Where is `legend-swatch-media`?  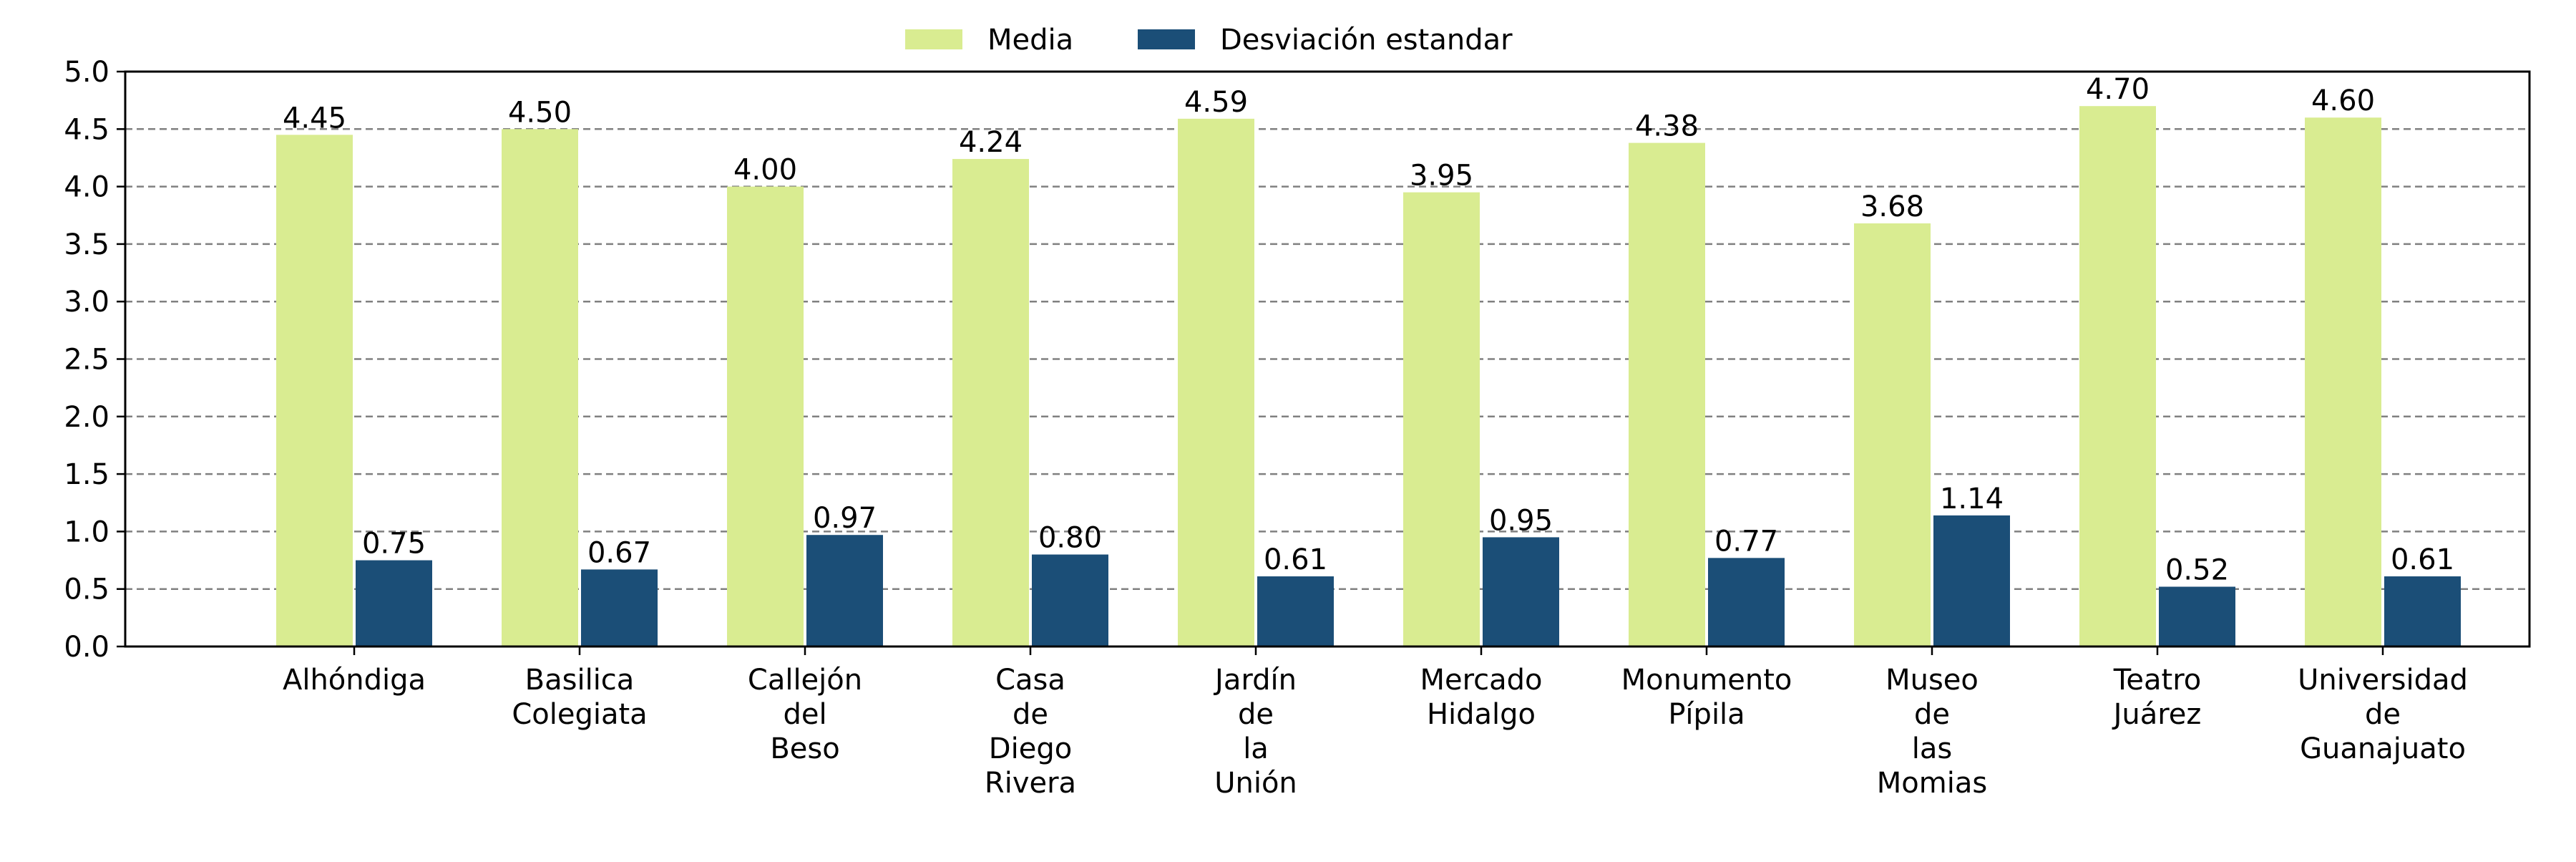
legend-swatch-media is located at coordinates (933, 39).